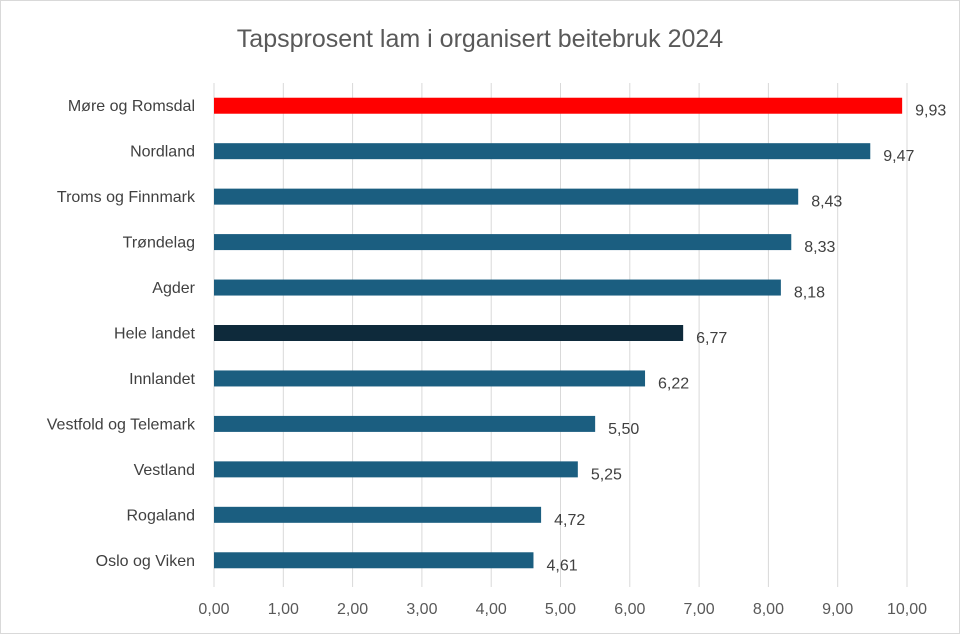 The image size is (960, 634). What do you see at coordinates (623, 429) in the screenshot?
I see `data-label: 5,50` at bounding box center [623, 429].